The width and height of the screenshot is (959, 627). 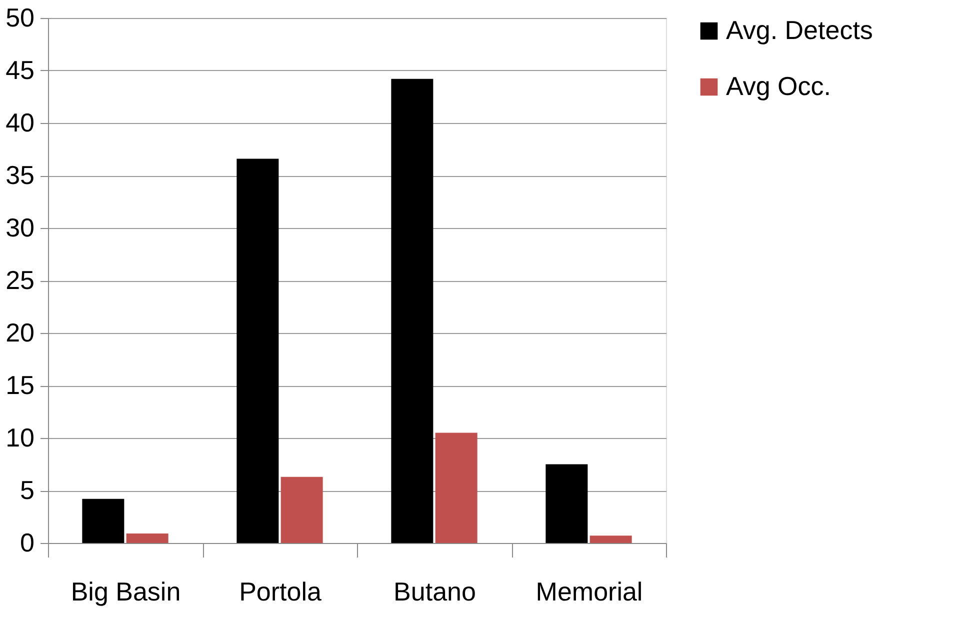 What do you see at coordinates (280, 591) in the screenshot?
I see `x-tick-label: Portola` at bounding box center [280, 591].